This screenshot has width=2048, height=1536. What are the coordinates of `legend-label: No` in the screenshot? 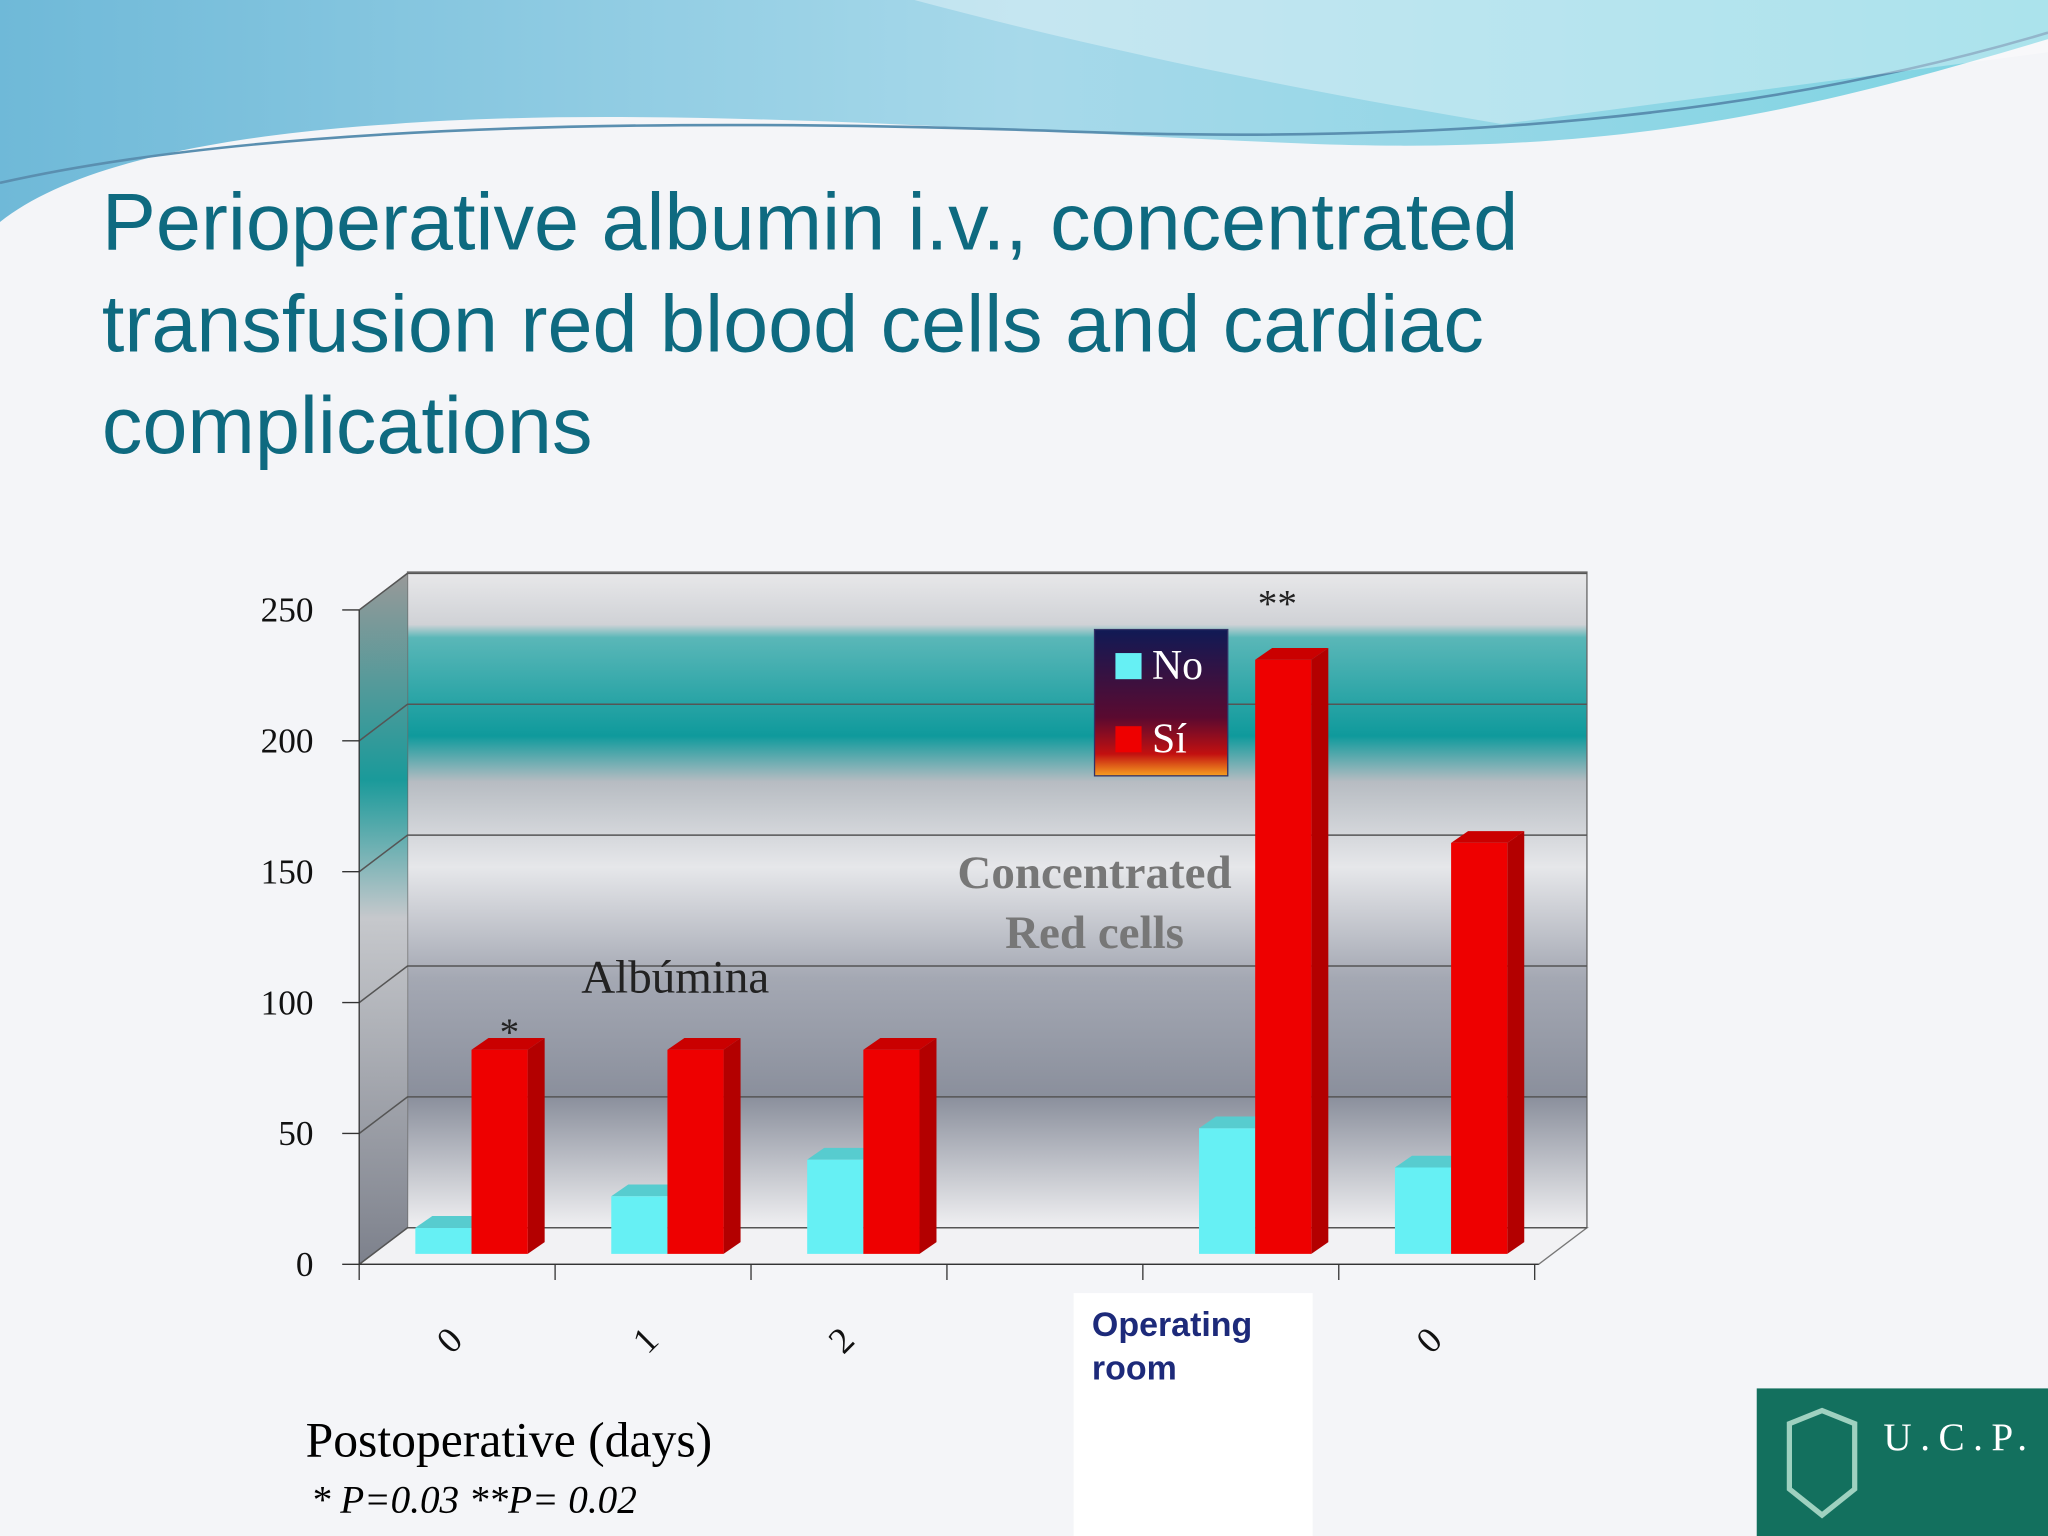 It's located at (1177, 666).